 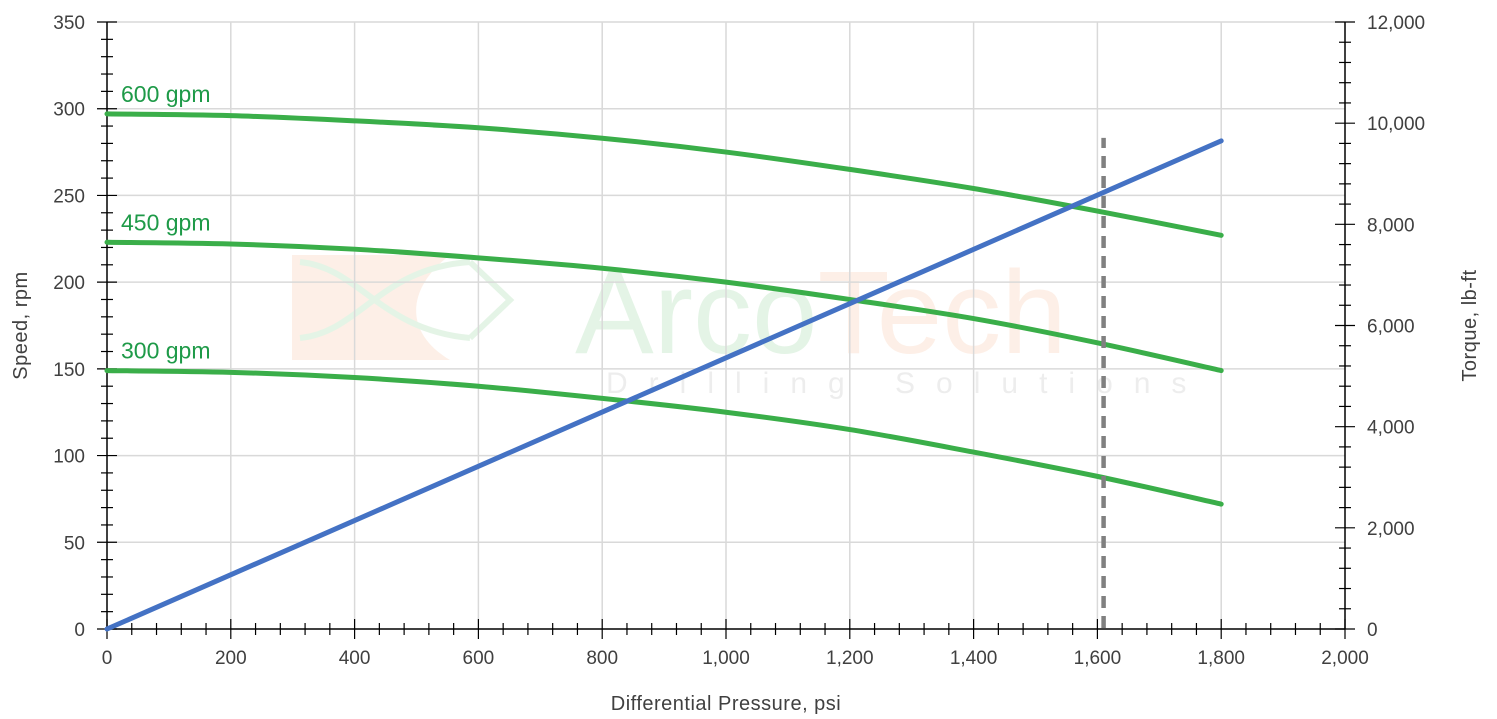 I want to click on y-tick-label: 350, so click(x=69, y=23).